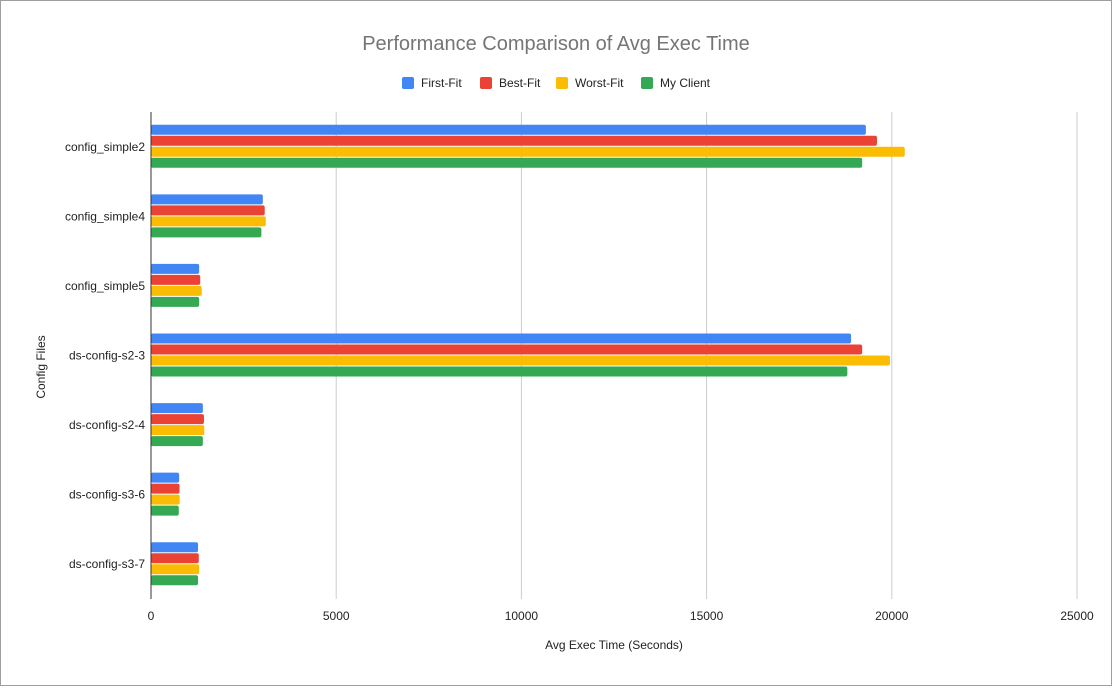 This screenshot has width=1112, height=690. What do you see at coordinates (151, 616) in the screenshot?
I see `x-tick-label: 0` at bounding box center [151, 616].